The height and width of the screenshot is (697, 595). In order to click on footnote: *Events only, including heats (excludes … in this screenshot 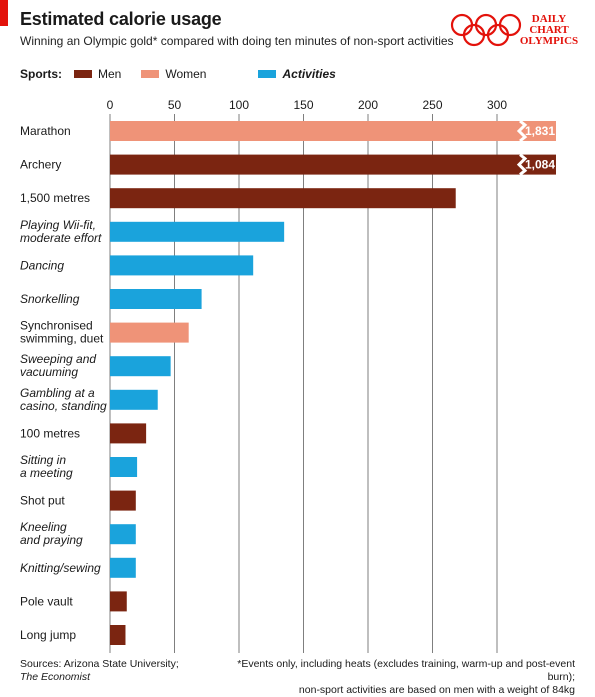, I will do `click(395, 677)`.